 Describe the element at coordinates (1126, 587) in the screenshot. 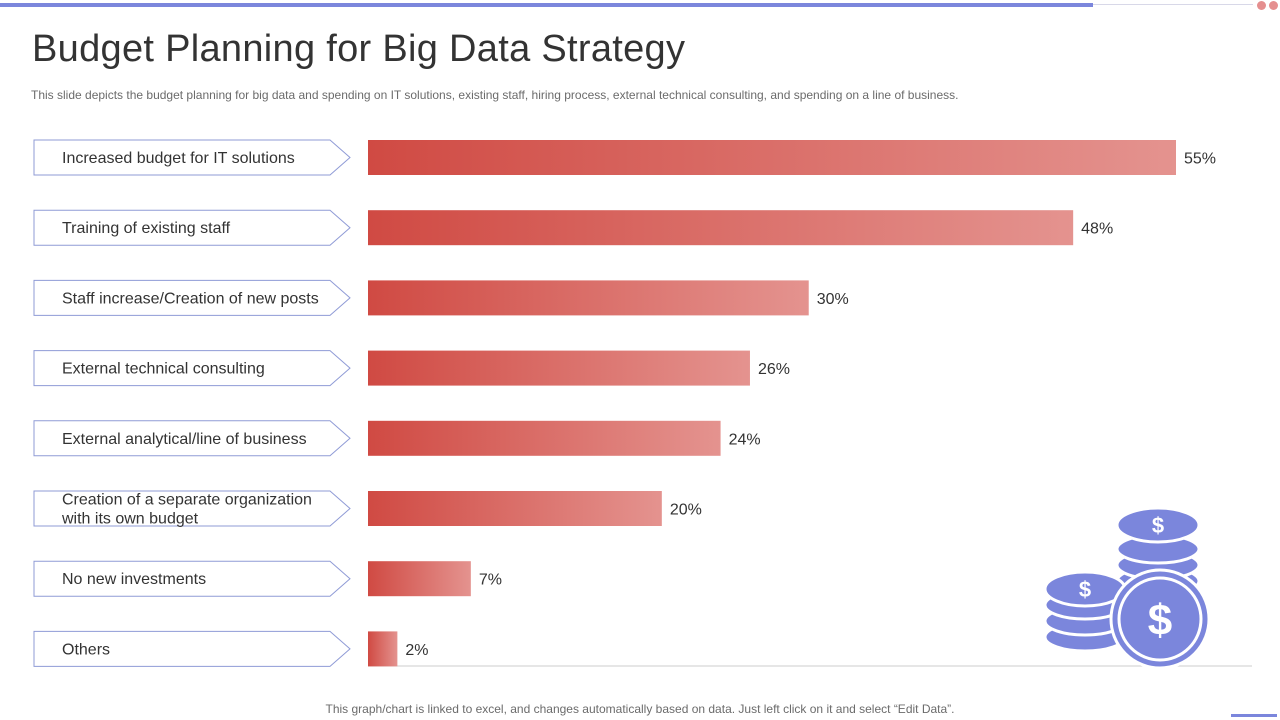

I see `dollar-coins-icon: $ $ $` at that location.